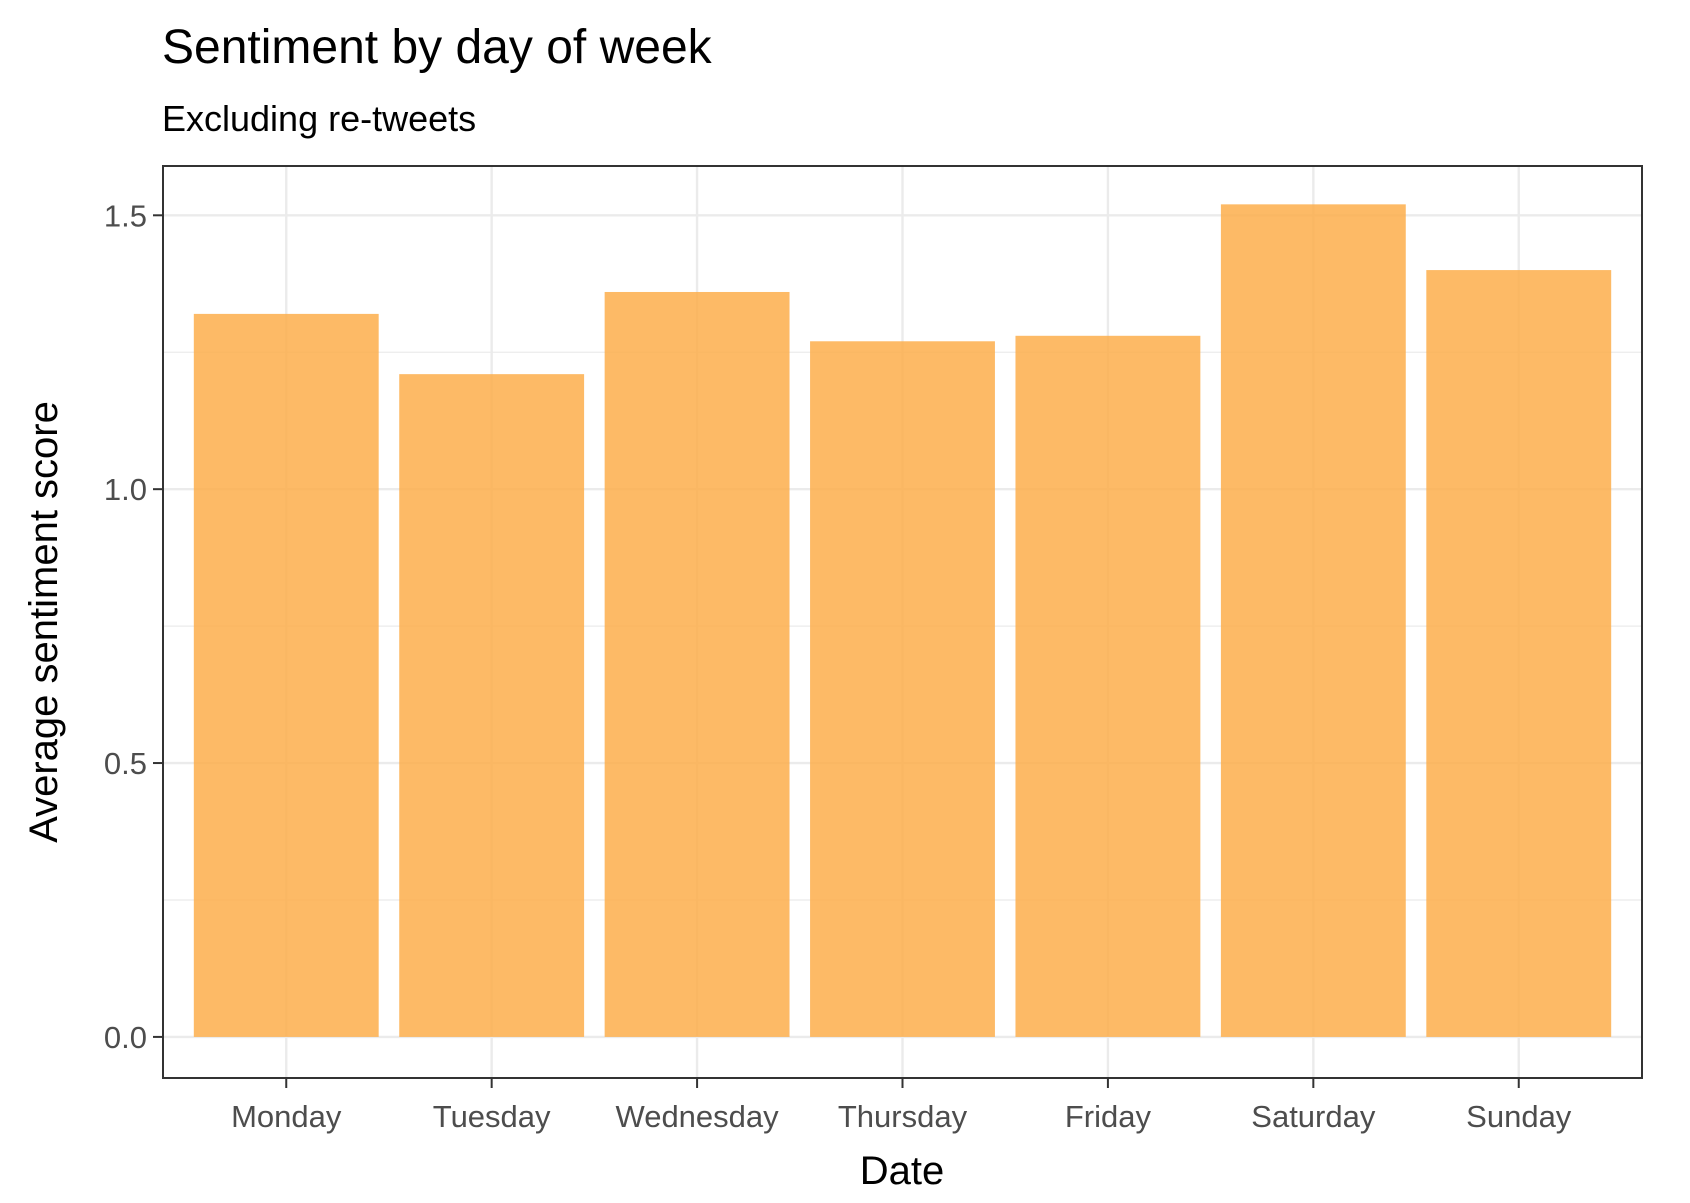 Image resolution: width=1690 pixels, height=1203 pixels. I want to click on x-tick-label: Wednesday, so click(698, 1116).